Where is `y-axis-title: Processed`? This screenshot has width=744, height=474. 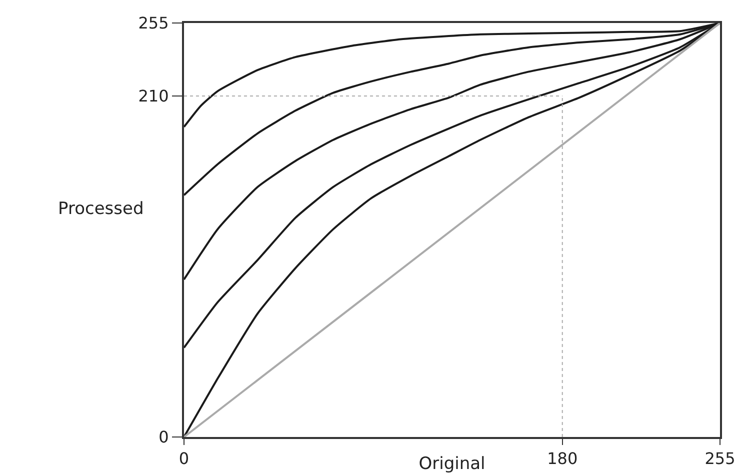 y-axis-title: Processed is located at coordinates (101, 209).